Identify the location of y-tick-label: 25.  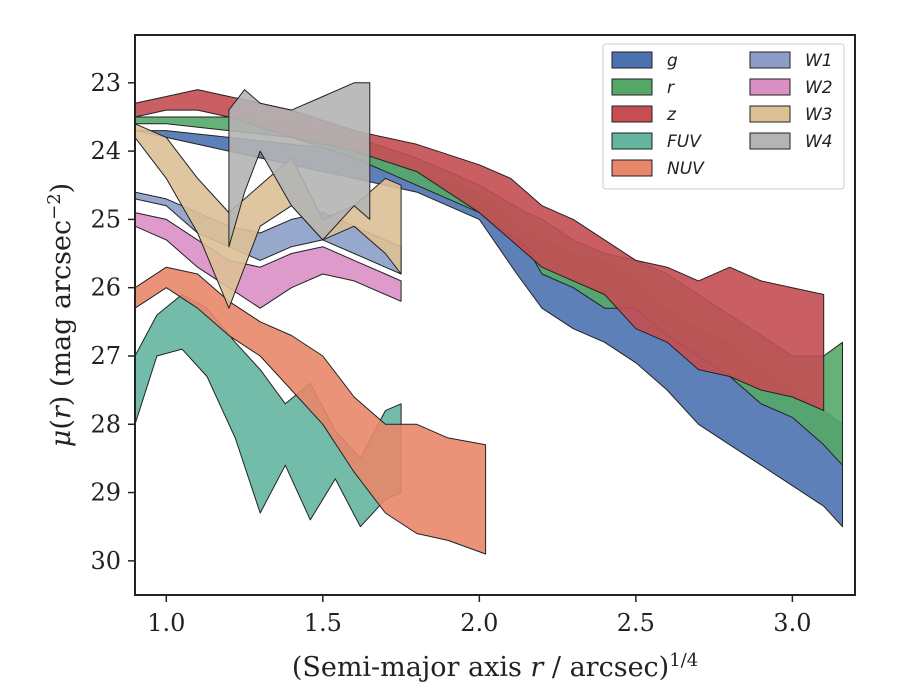
(105, 219).